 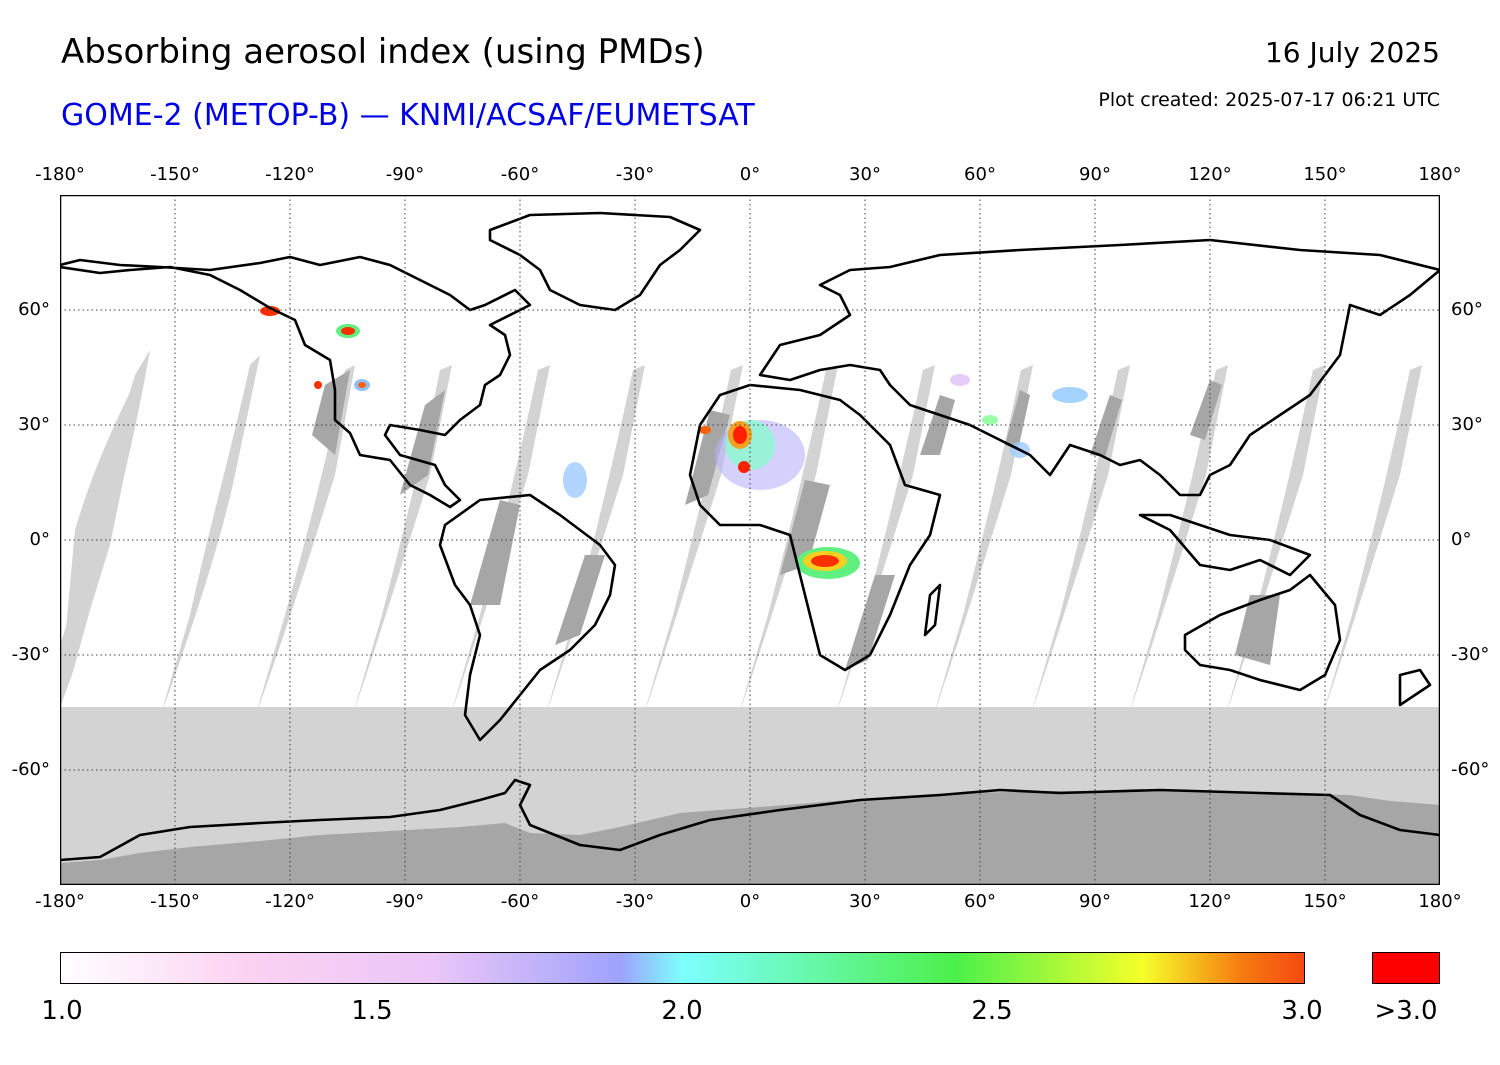 What do you see at coordinates (62, 1011) in the screenshot?
I see `colorbar-tick-label: 1.0` at bounding box center [62, 1011].